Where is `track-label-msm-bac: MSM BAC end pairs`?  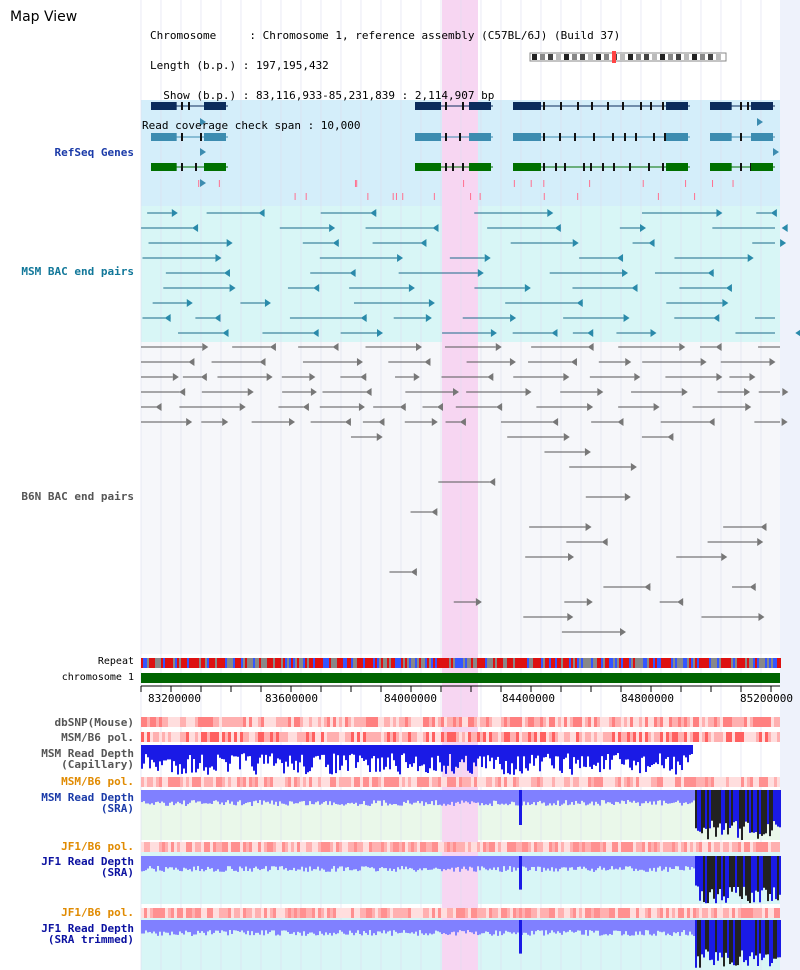
track-label-msm-bac: MSM BAC end pairs is located at coordinates (77, 271).